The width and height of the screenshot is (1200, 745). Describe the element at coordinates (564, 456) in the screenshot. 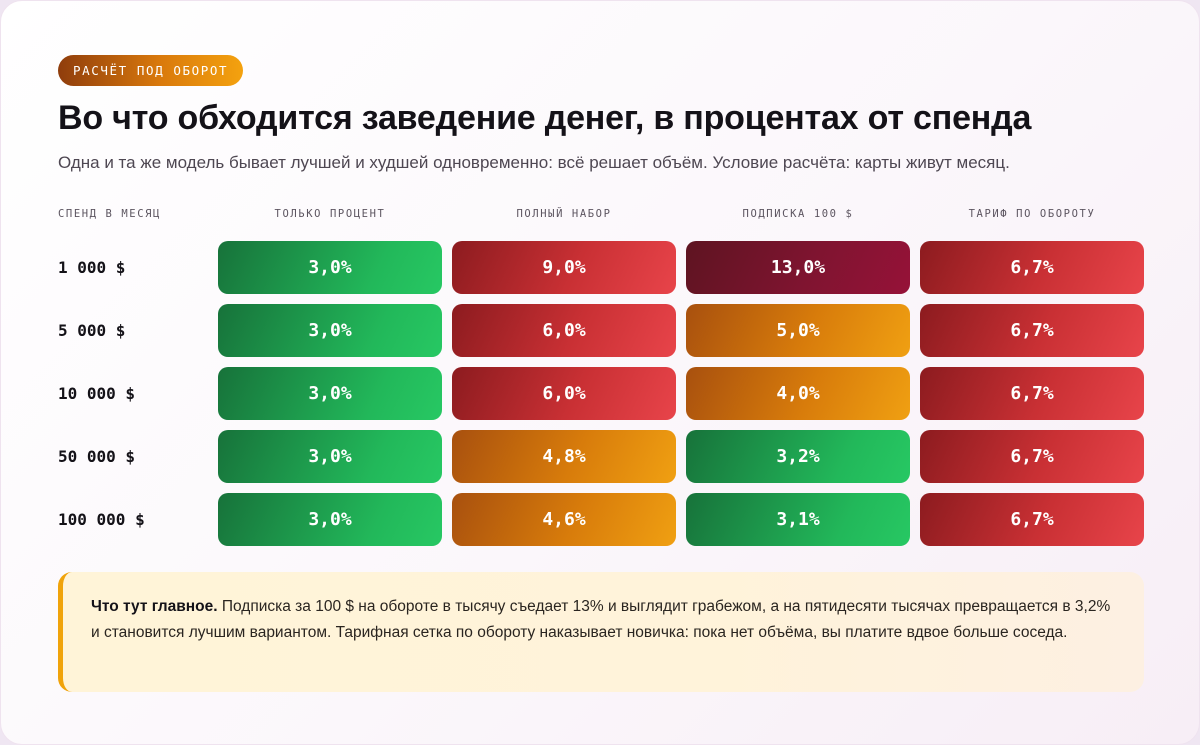

I see `value-cell: 4,8%` at that location.